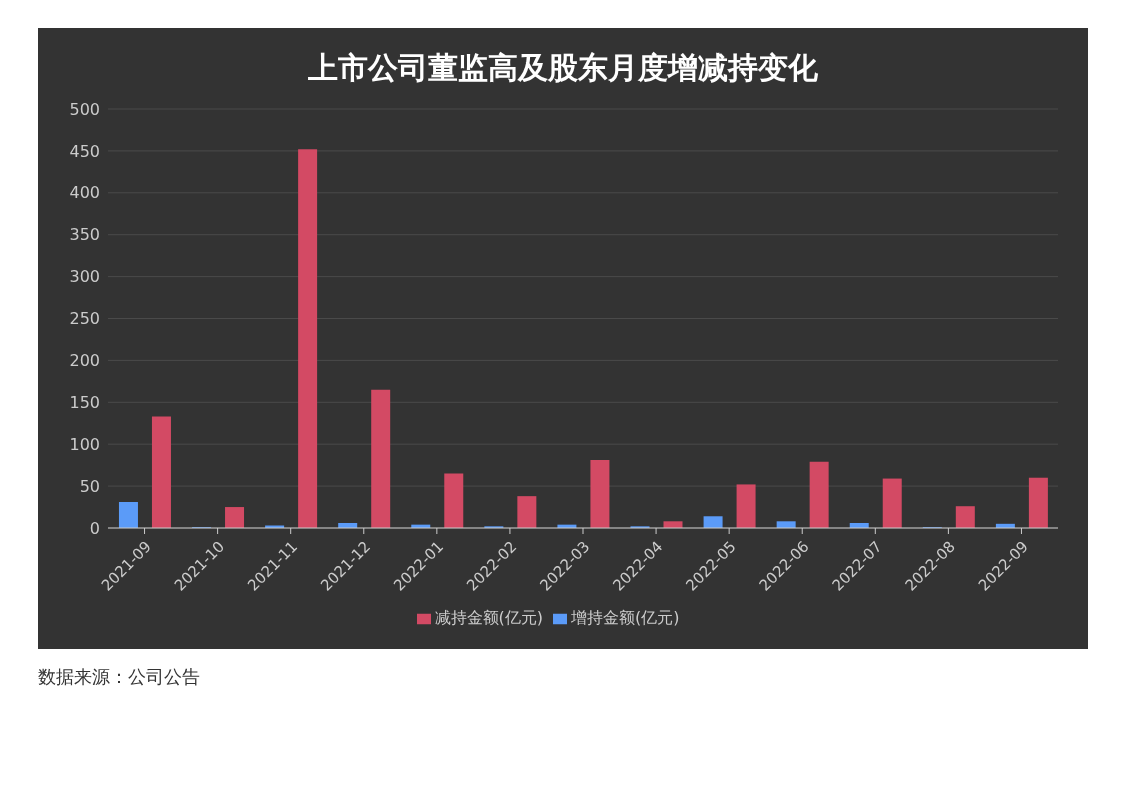  Describe the element at coordinates (84, 235) in the screenshot. I see `y-tick-label: 350` at that location.